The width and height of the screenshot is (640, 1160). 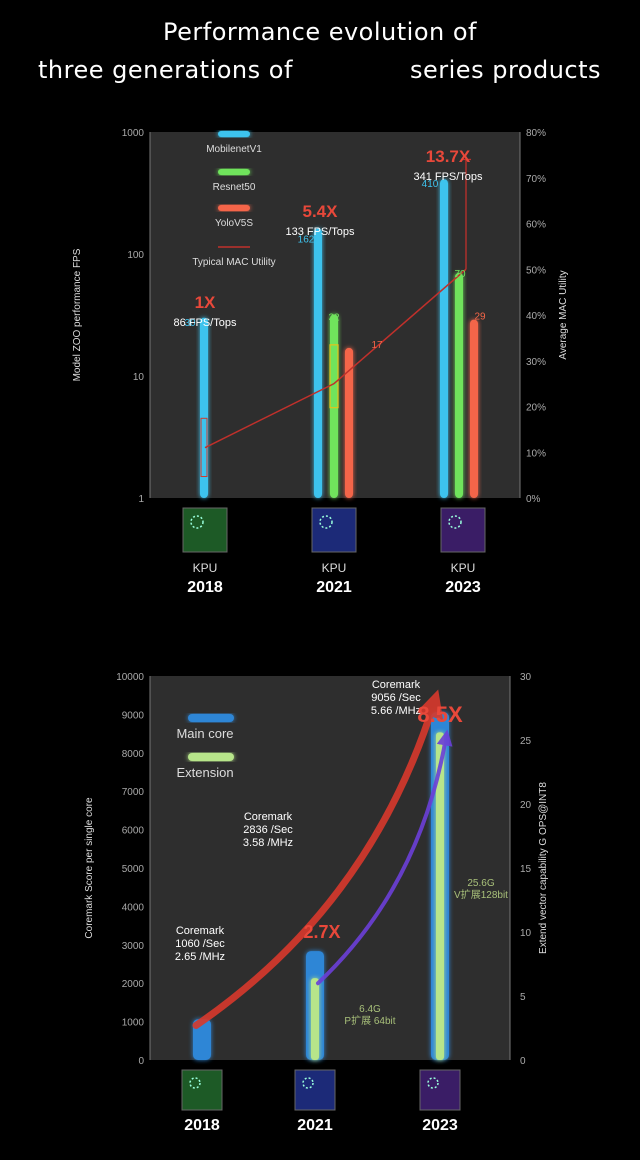 What do you see at coordinates (133, 754) in the screenshot?
I see `y-tick-label: 8000` at bounding box center [133, 754].